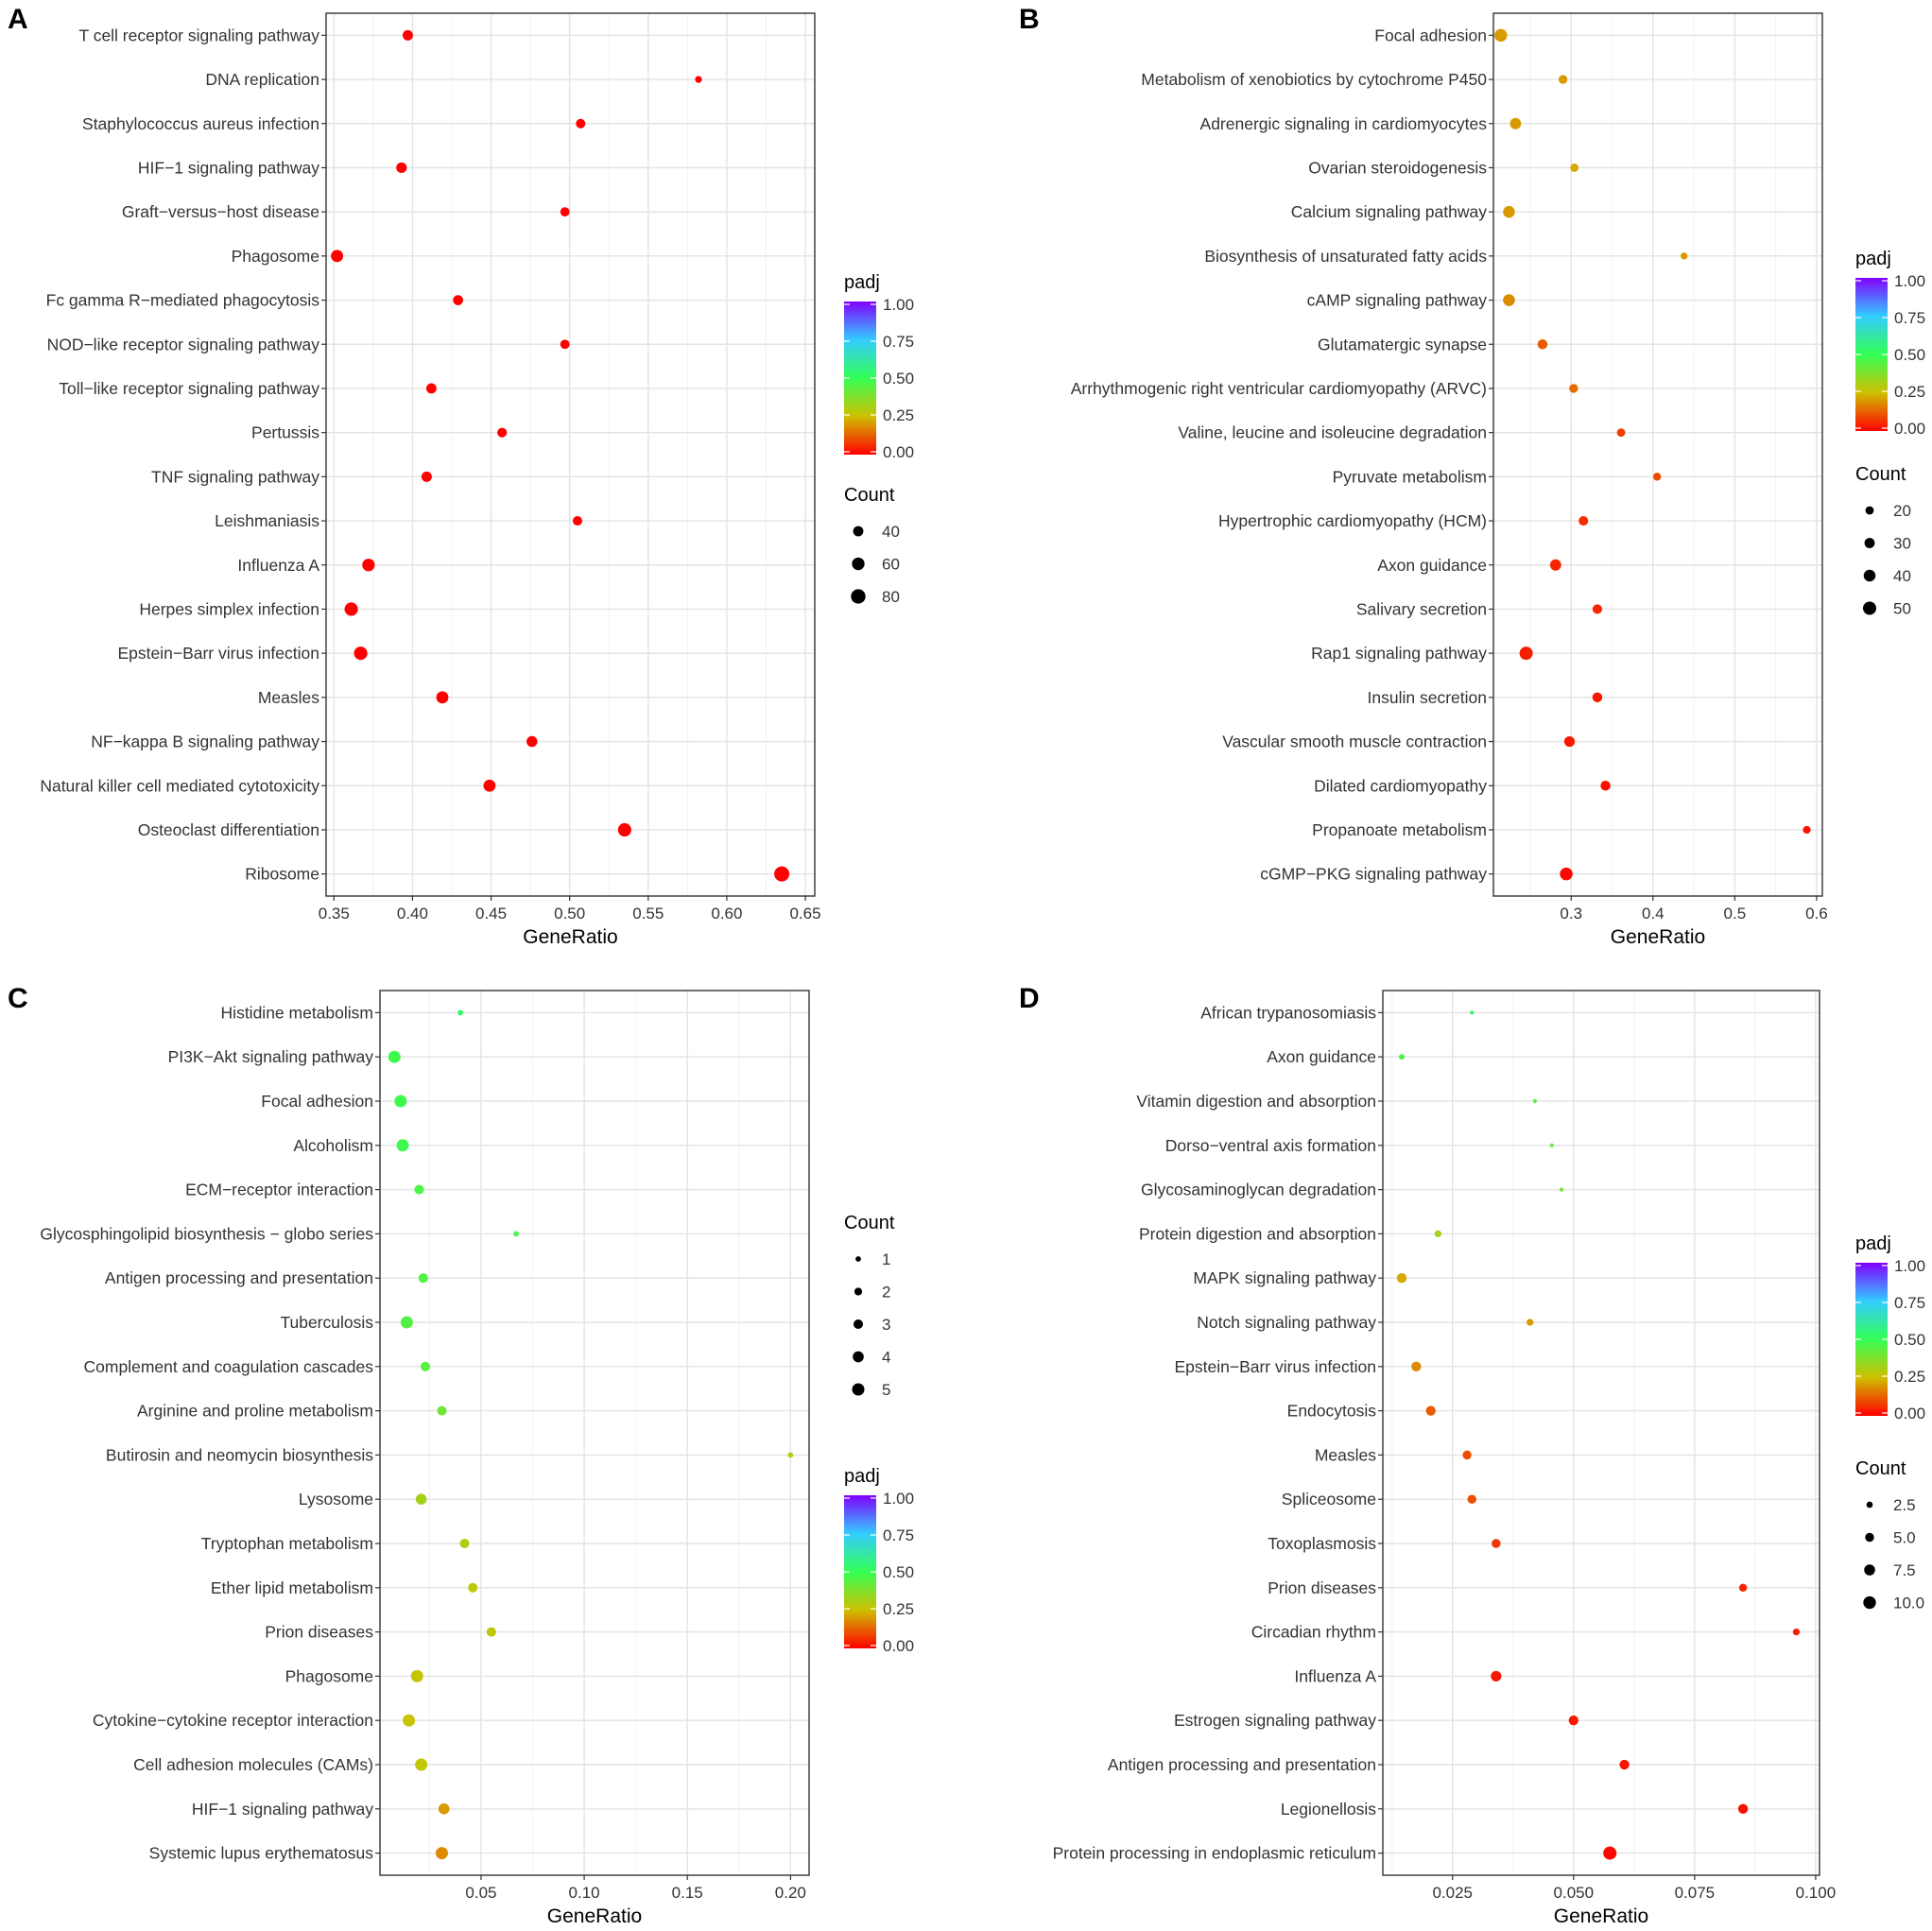 The height and width of the screenshot is (1931, 1932). I want to click on category-label: Legionellosis, so click(1328, 1809).